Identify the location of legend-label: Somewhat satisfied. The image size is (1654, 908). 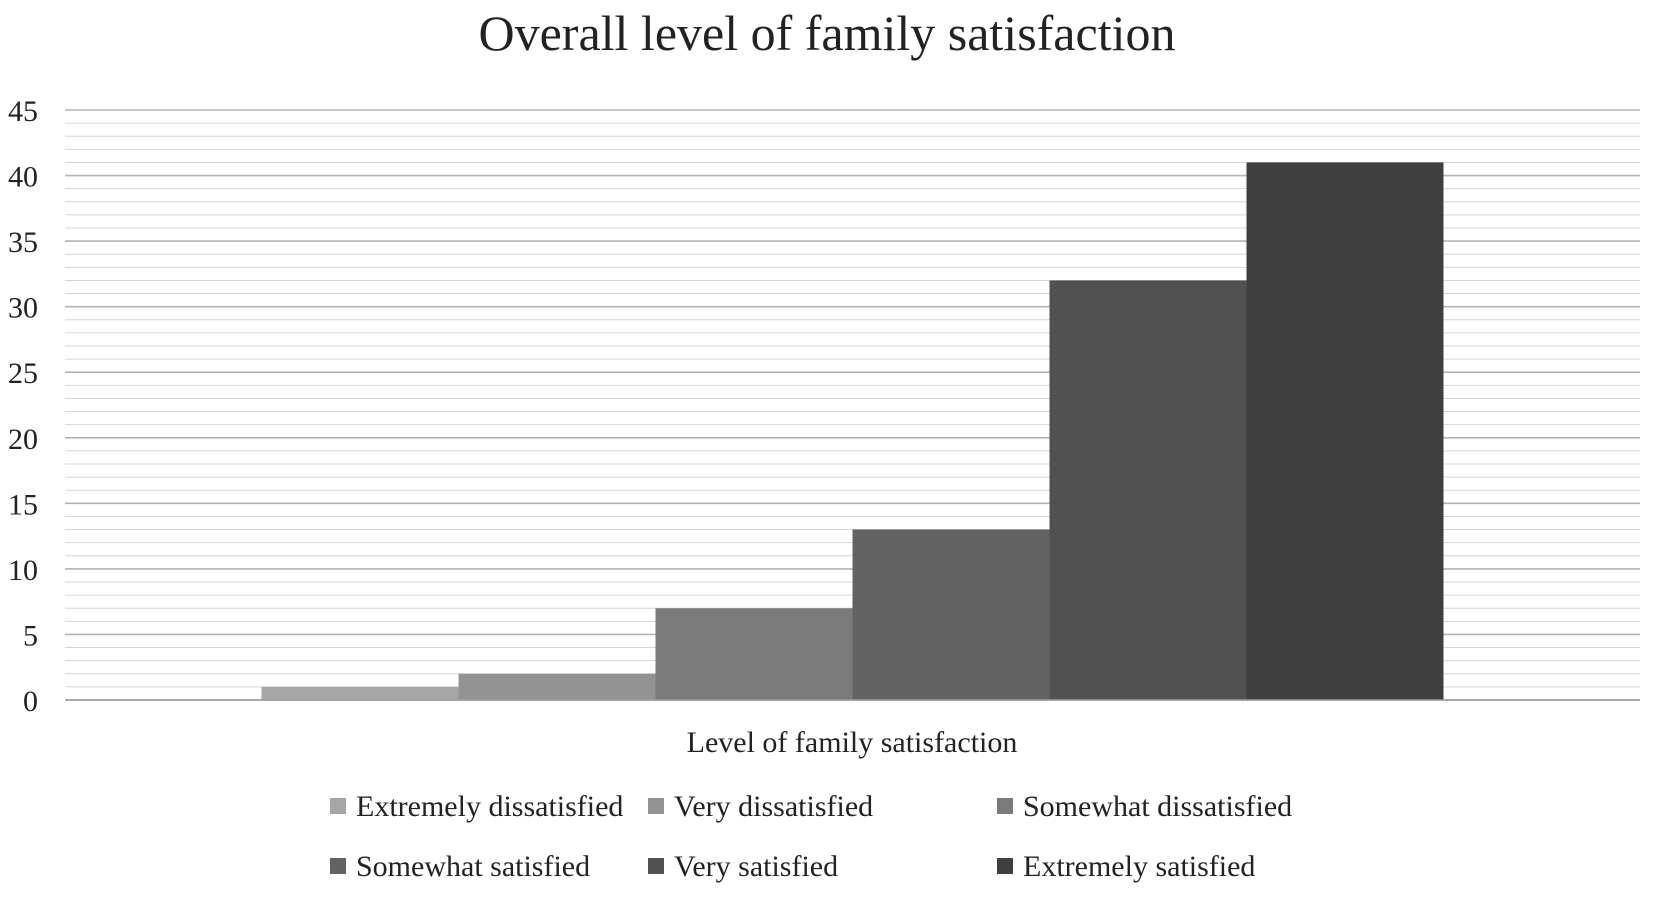
(473, 866).